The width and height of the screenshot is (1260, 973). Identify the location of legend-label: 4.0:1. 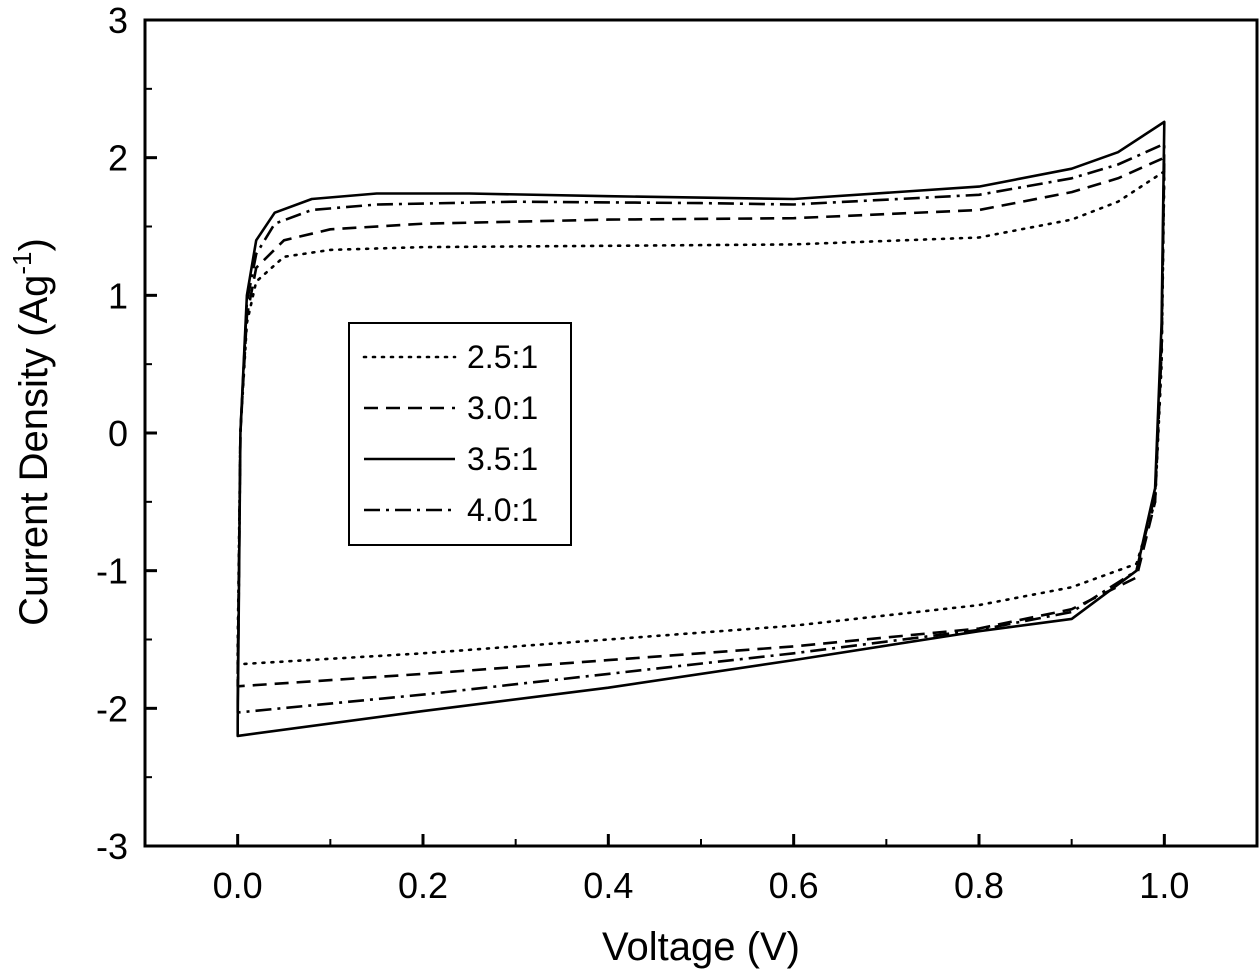
(502, 510).